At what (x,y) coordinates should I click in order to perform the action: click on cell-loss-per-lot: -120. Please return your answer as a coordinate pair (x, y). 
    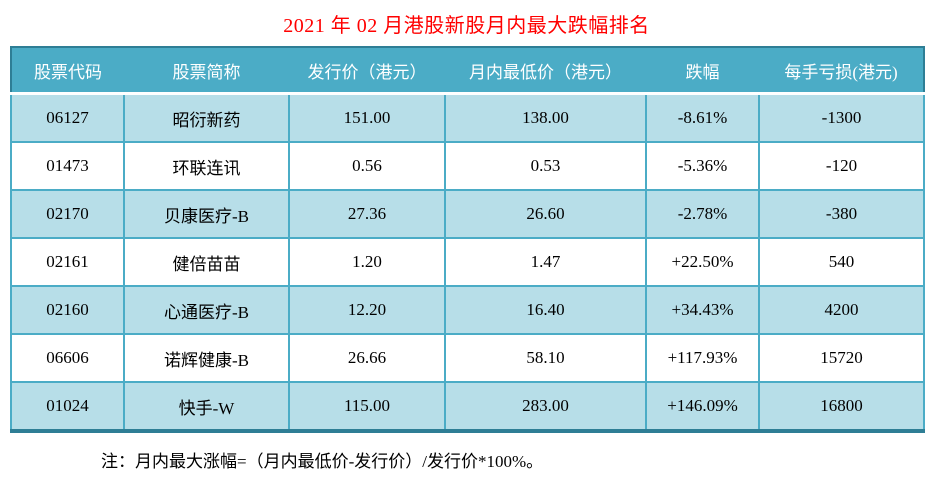
    Looking at the image, I should click on (841, 166).